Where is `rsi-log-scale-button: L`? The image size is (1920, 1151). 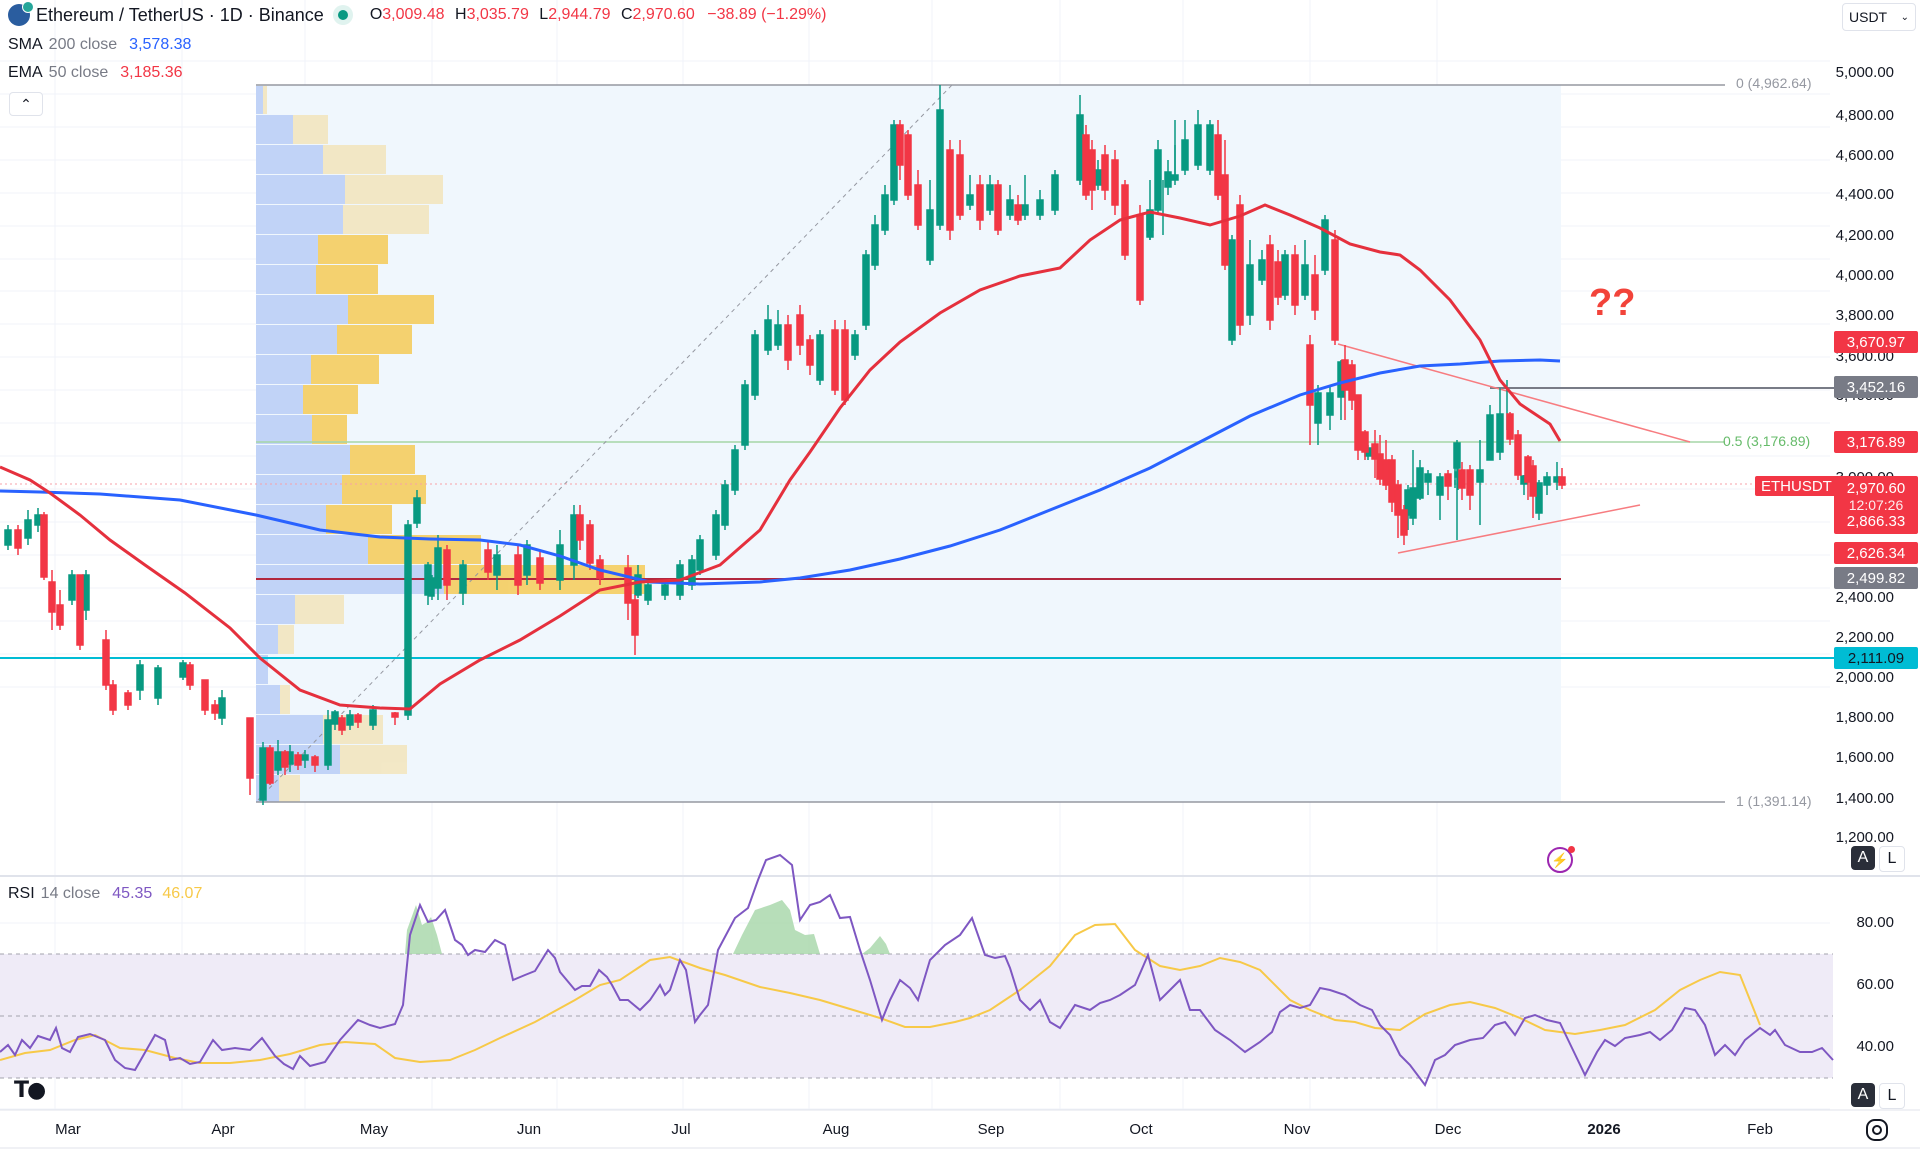 rsi-log-scale-button: L is located at coordinates (1892, 1096).